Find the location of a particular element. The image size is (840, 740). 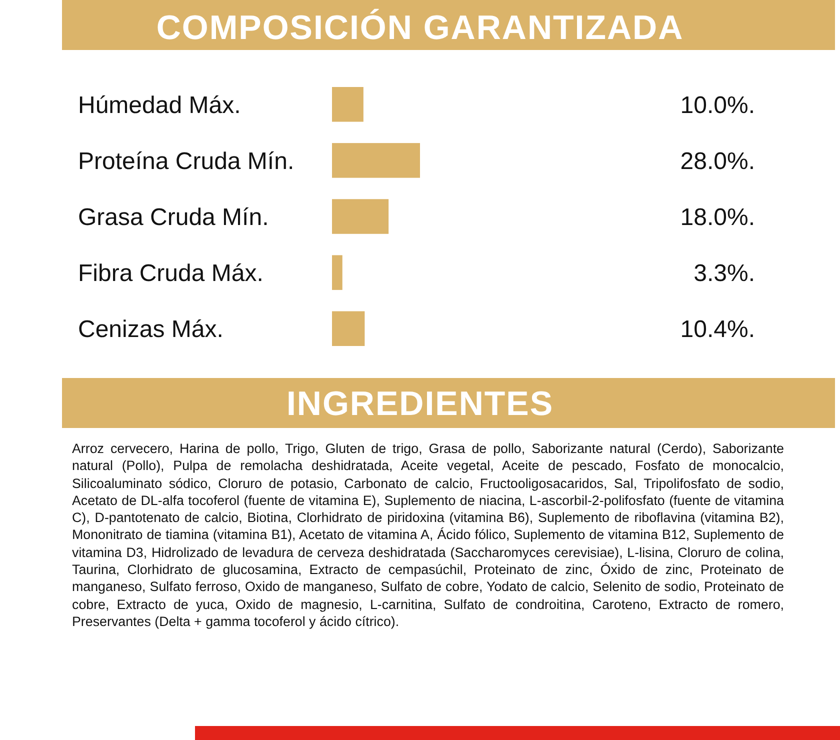

data-label: 10.0%. is located at coordinates (717, 105).